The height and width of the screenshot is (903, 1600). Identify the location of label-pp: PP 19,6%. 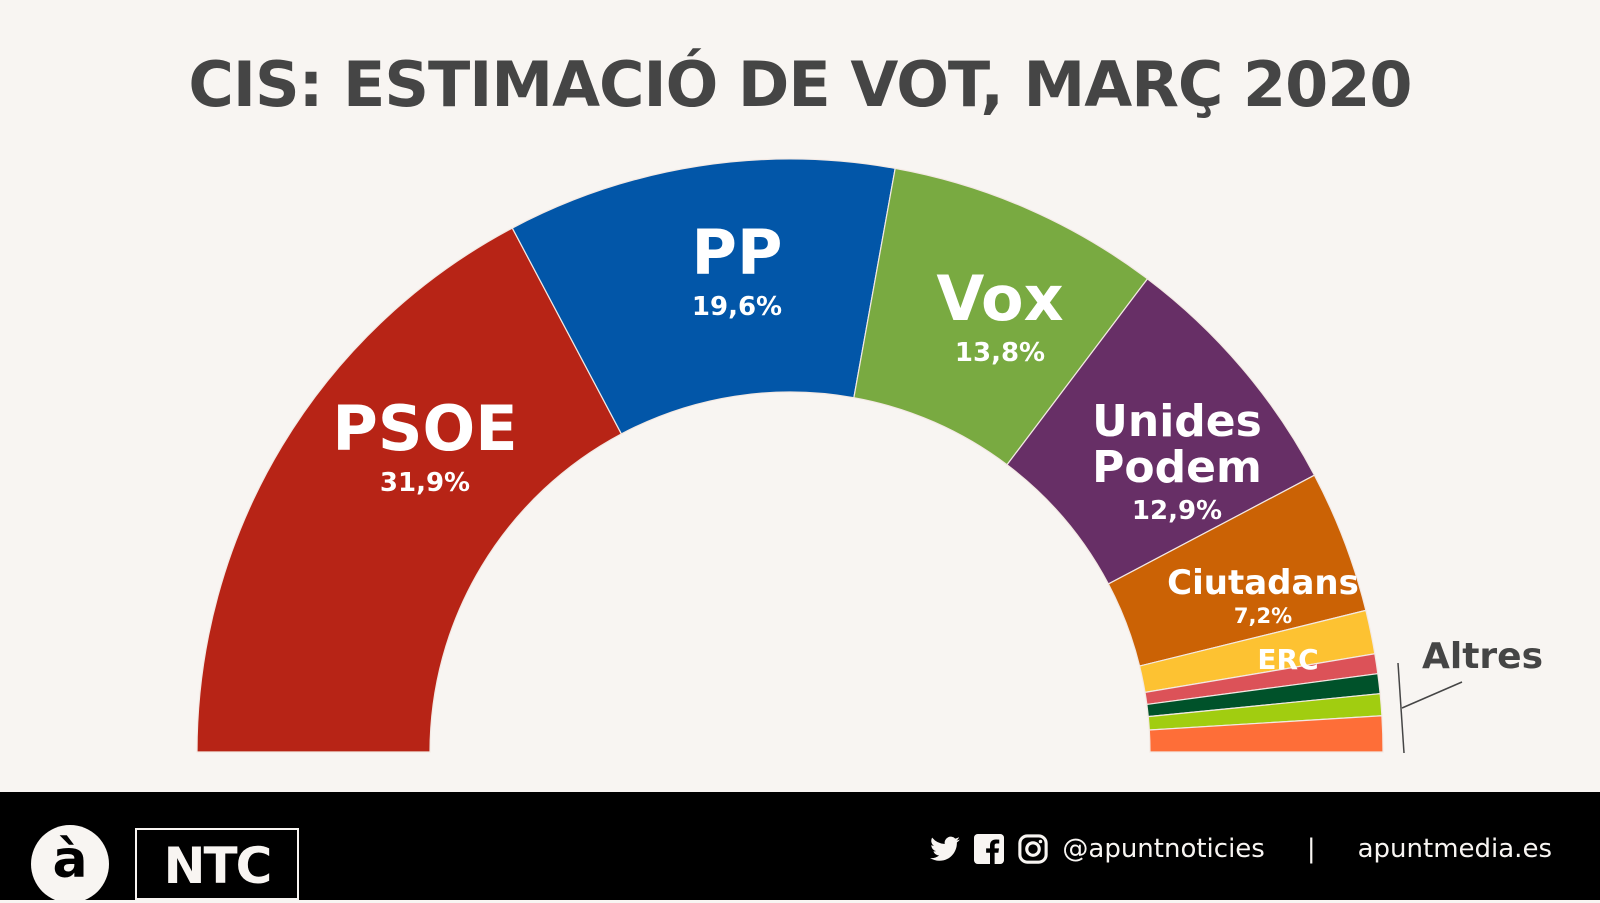
(737, 269).